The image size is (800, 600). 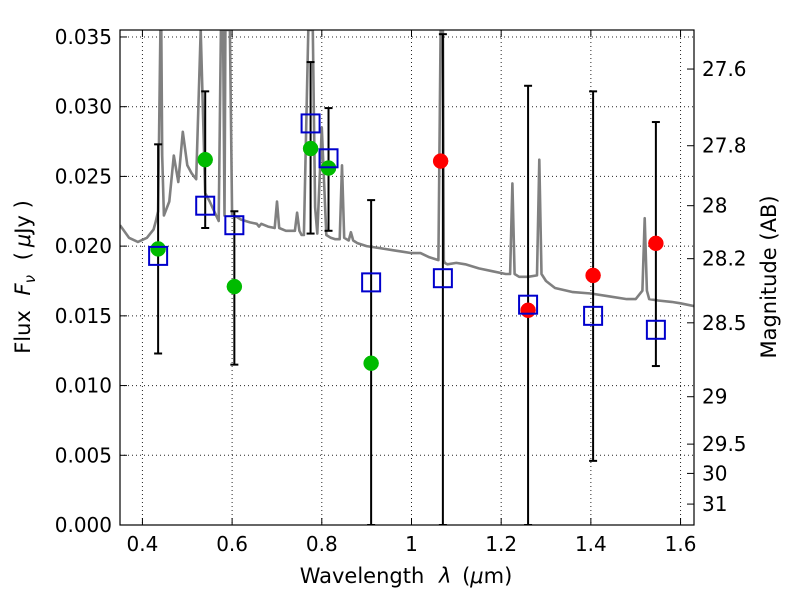 I want to click on y2-tick-label: 27.6, so click(x=724, y=69).